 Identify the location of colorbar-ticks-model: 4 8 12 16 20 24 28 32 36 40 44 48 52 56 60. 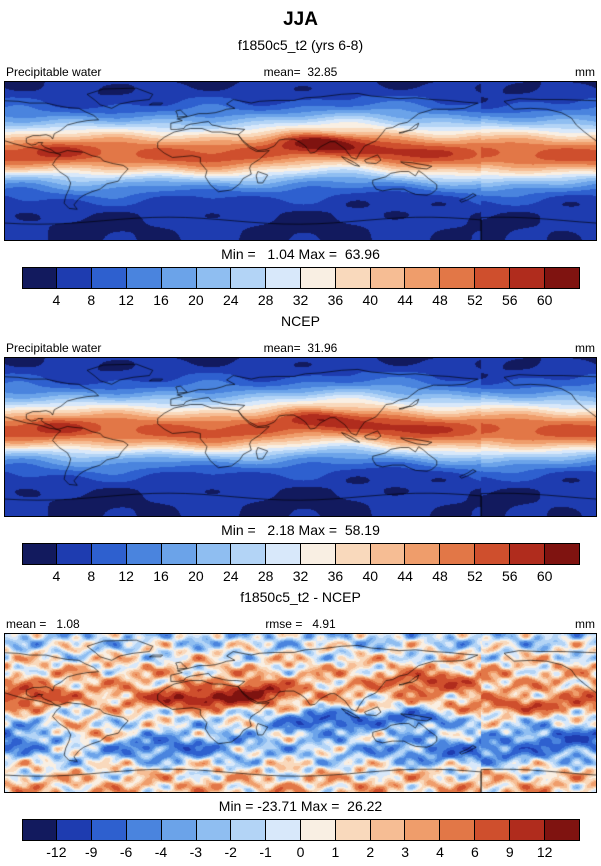
(301, 299).